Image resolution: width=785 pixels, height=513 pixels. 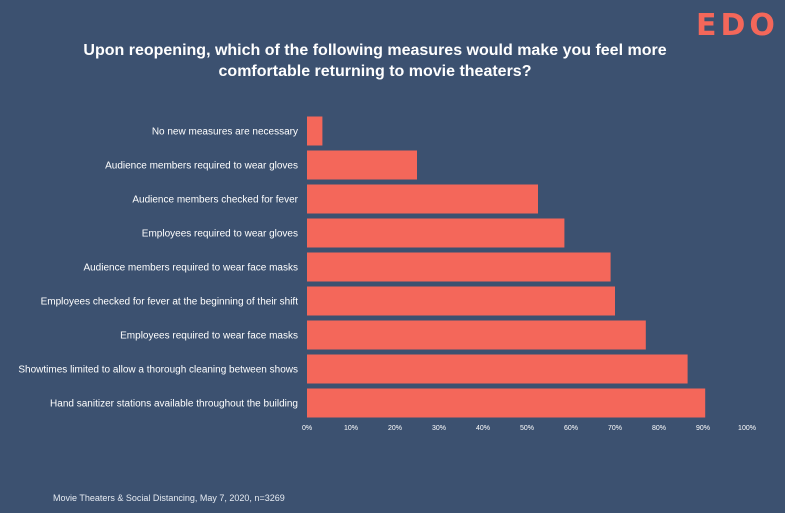 I want to click on x-tick-label-7: 70%, so click(x=615, y=428).